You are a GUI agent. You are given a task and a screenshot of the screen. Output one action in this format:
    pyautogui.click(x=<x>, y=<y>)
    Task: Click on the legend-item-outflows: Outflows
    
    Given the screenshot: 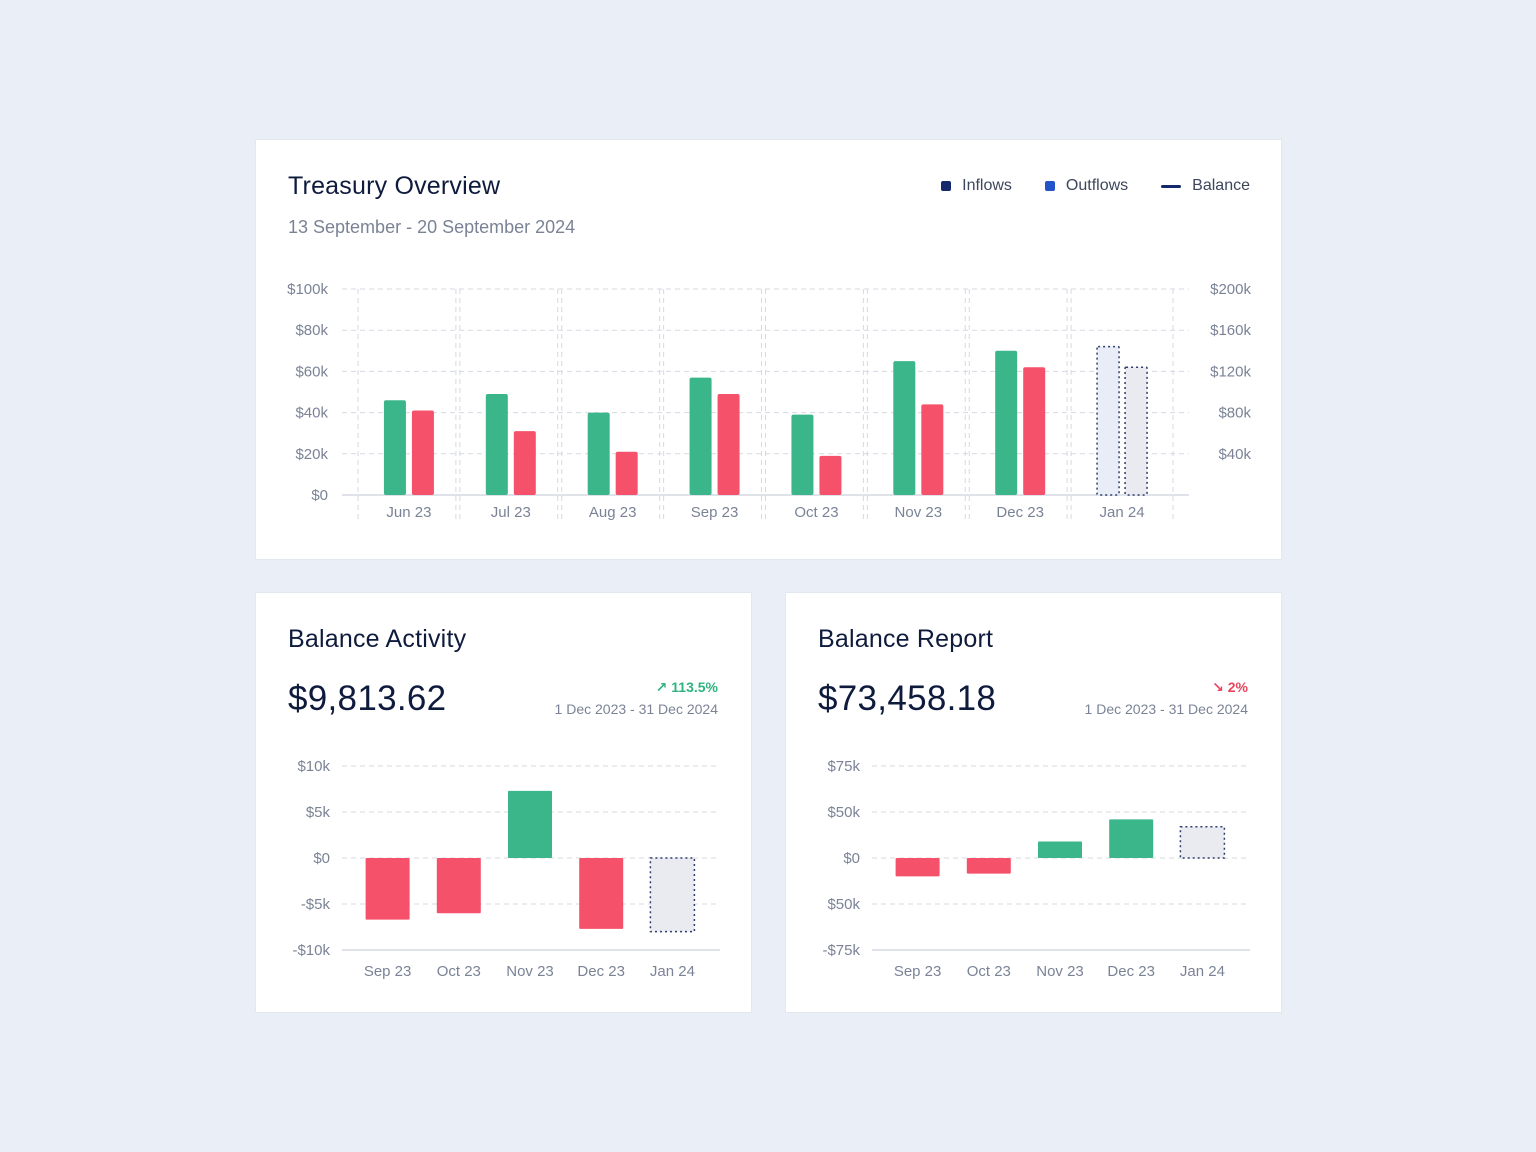 What is the action you would take?
    pyautogui.click(x=1086, y=186)
    